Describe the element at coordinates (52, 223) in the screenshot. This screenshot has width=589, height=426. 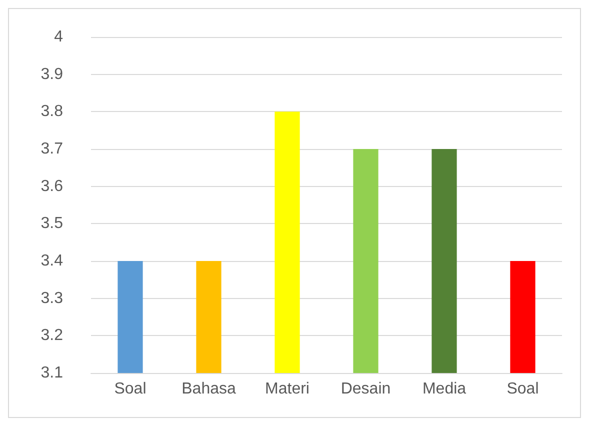
I see `y-tick-label: 3.5` at that location.